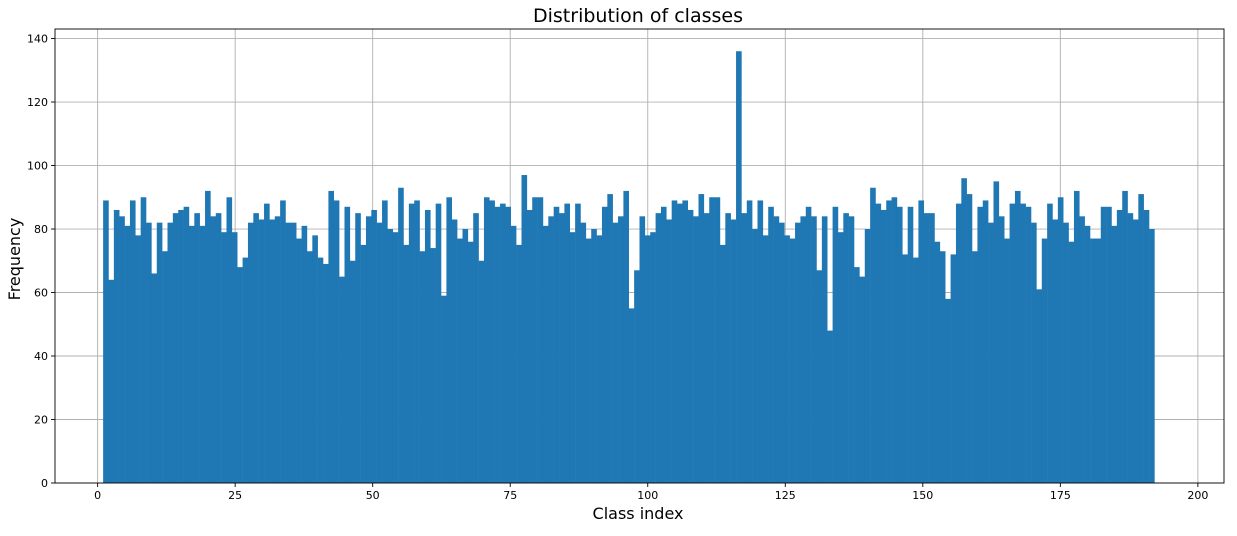  Describe the element at coordinates (41, 420) in the screenshot. I see `y-tick-label: 20` at that location.